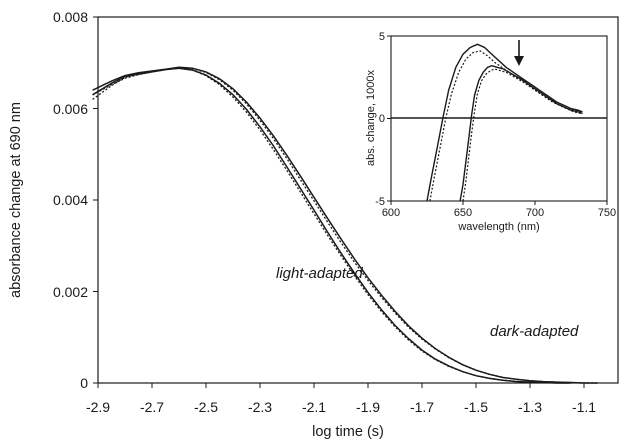 The image size is (626, 439). What do you see at coordinates (519, 61) in the screenshot?
I see `arrow-head` at bounding box center [519, 61].